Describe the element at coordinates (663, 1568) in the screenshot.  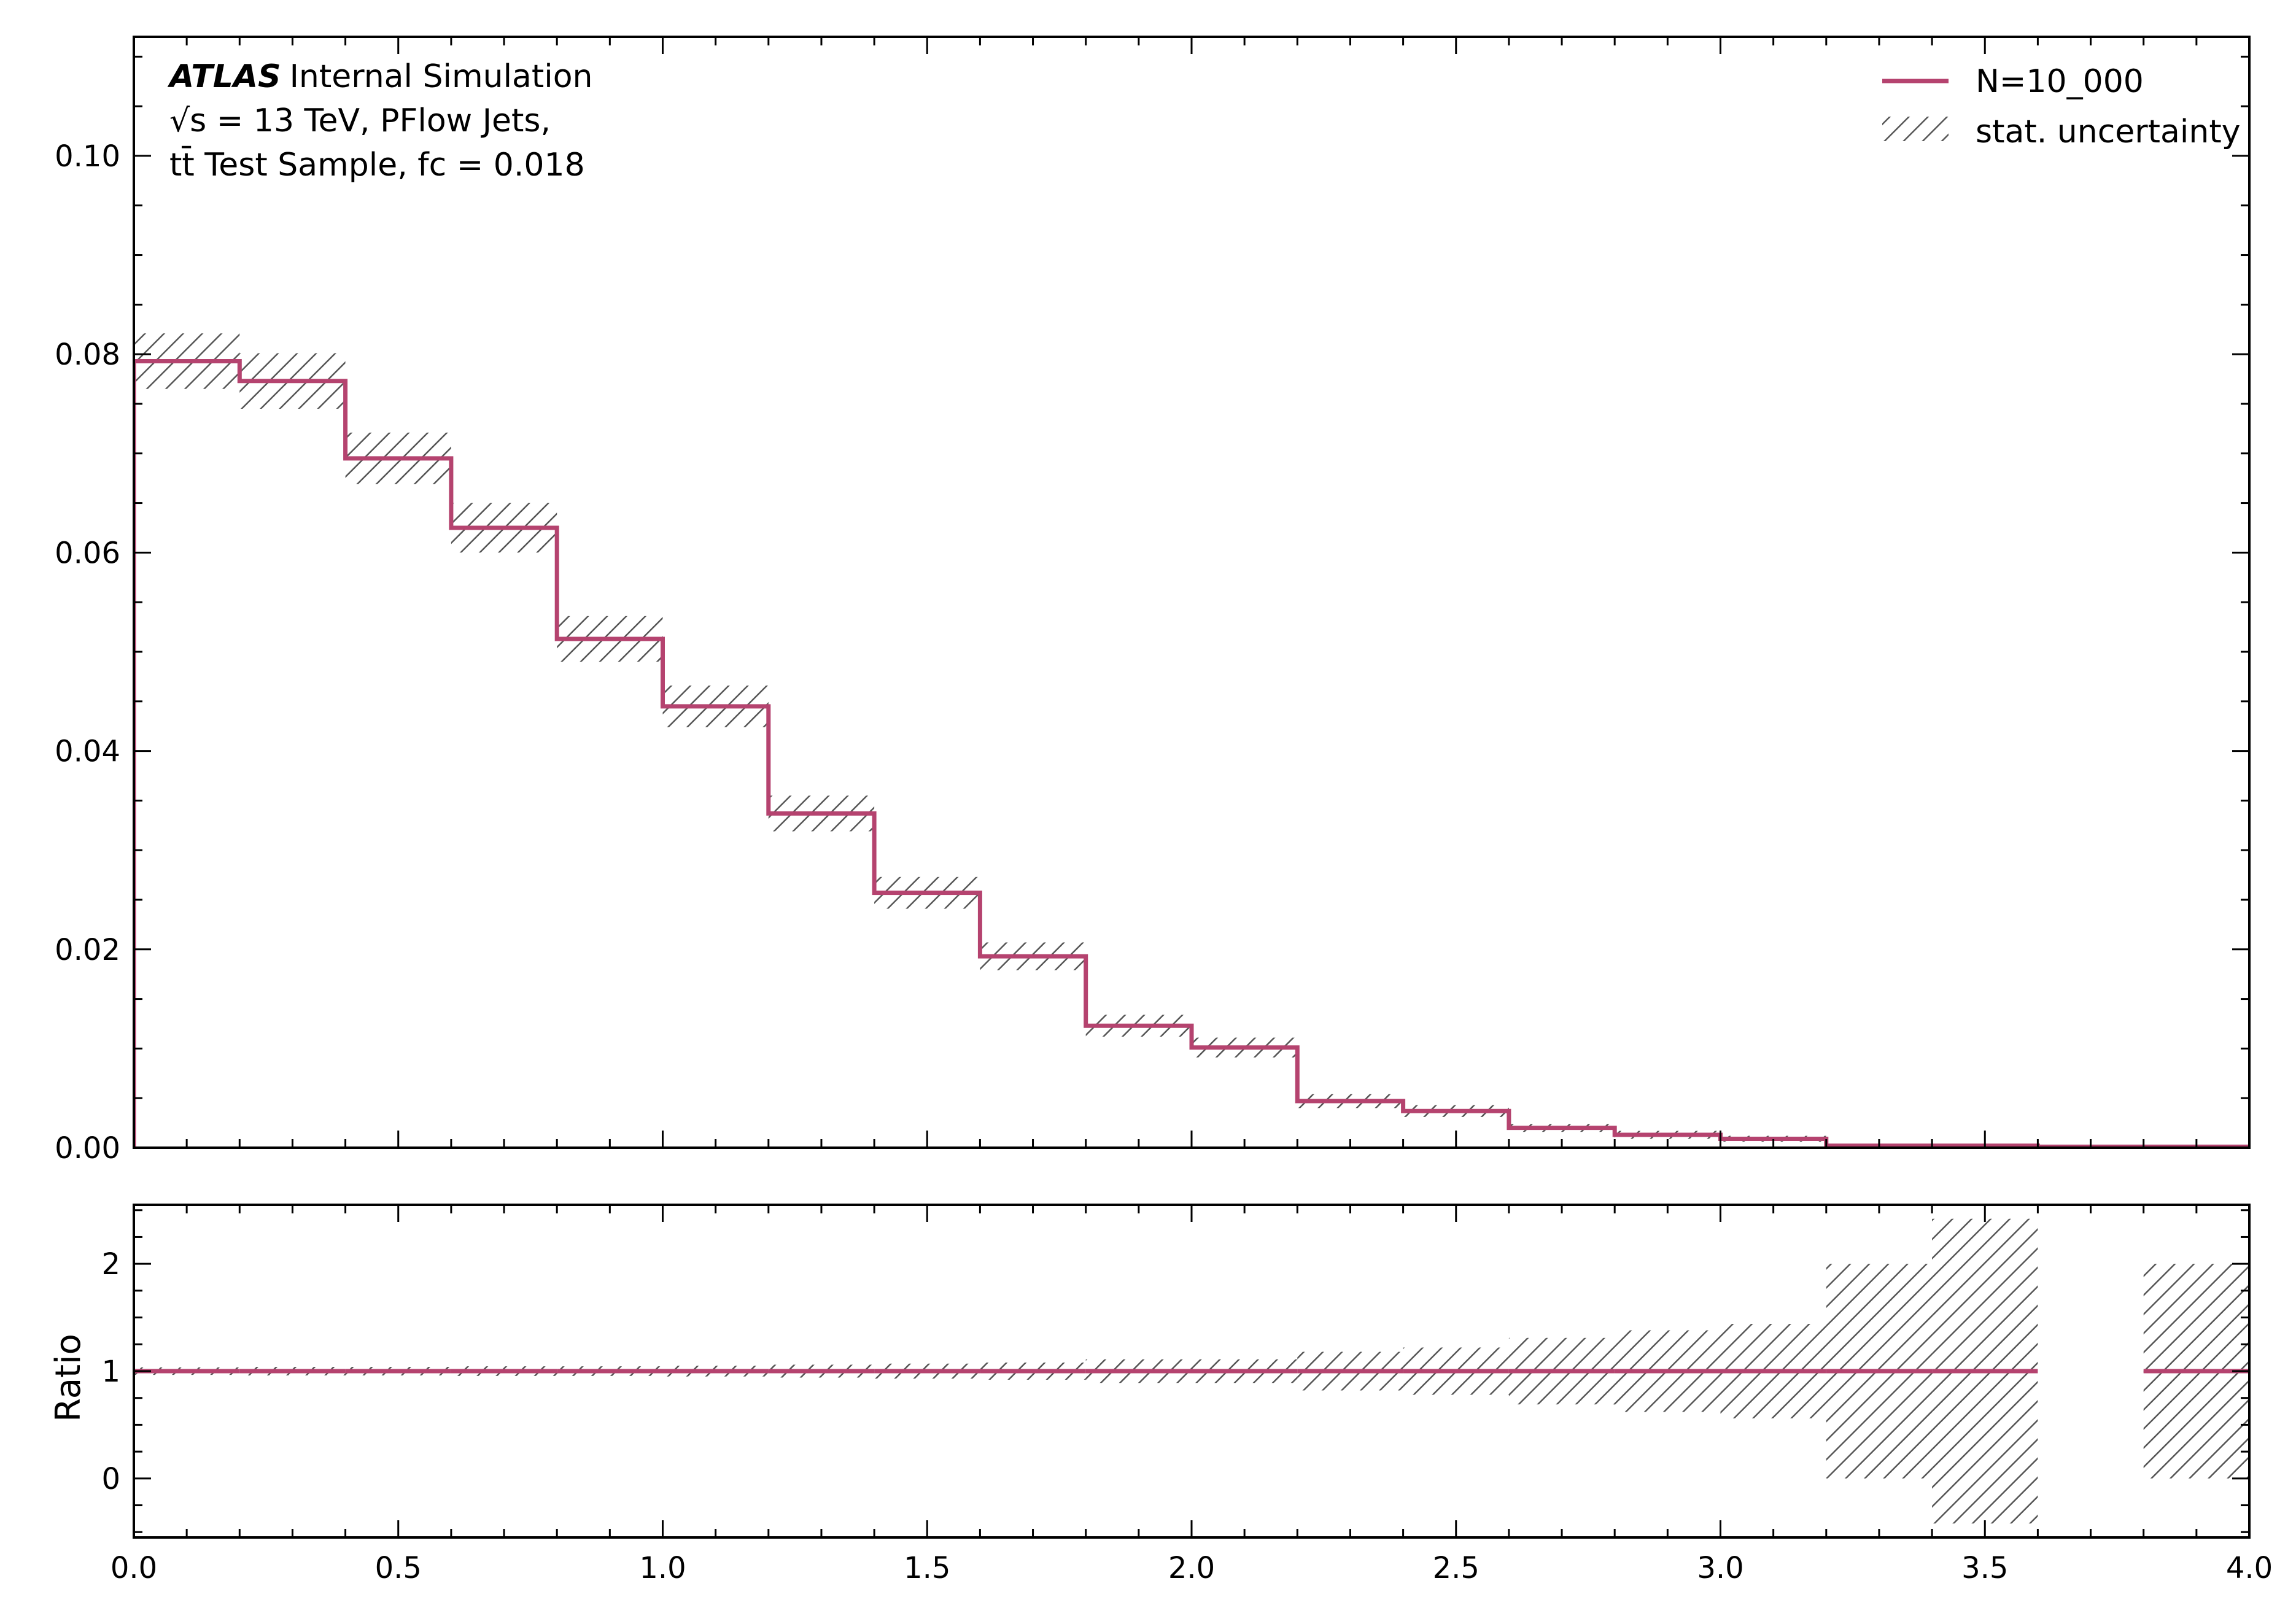
I see `ratio-xtick-label: 1.0` at that location.